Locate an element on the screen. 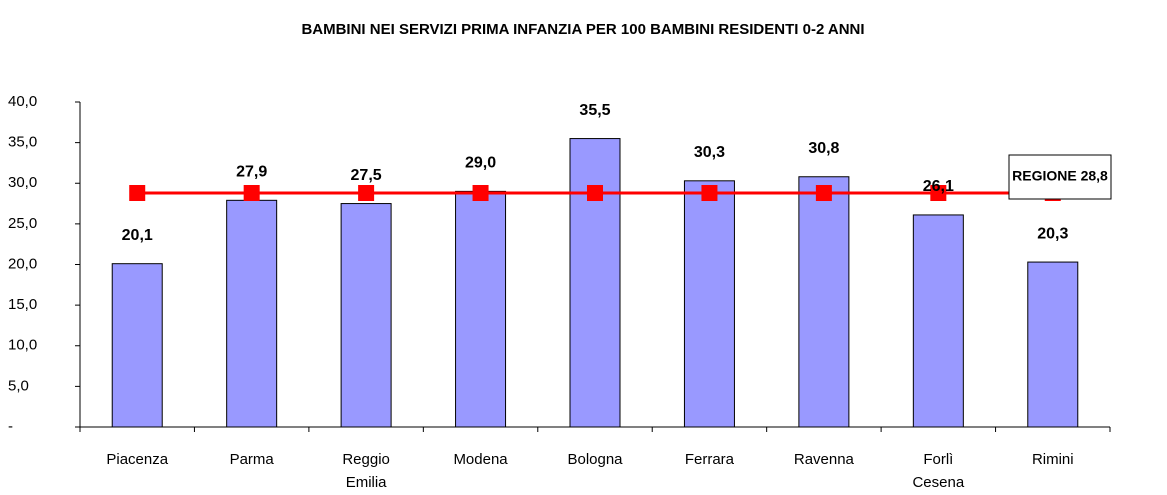 The width and height of the screenshot is (1167, 495). x-tick-label-line: Ravenna is located at coordinates (824, 459).